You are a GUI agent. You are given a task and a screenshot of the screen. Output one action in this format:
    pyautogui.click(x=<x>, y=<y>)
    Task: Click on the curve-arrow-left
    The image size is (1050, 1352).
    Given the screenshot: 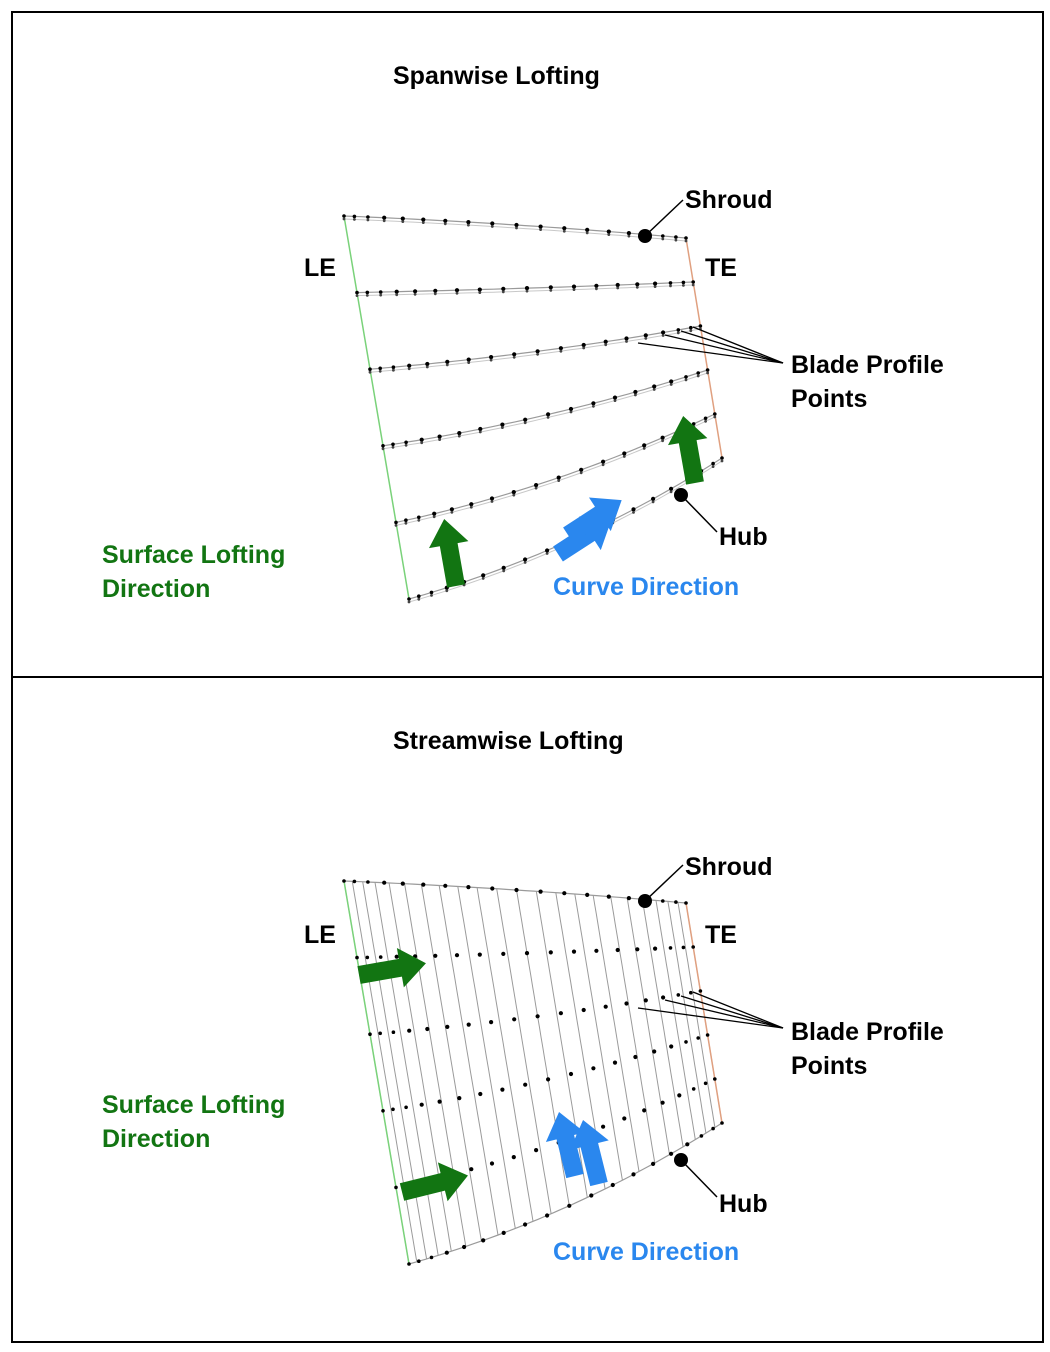 What is the action you would take?
    pyautogui.click(x=565, y=1145)
    